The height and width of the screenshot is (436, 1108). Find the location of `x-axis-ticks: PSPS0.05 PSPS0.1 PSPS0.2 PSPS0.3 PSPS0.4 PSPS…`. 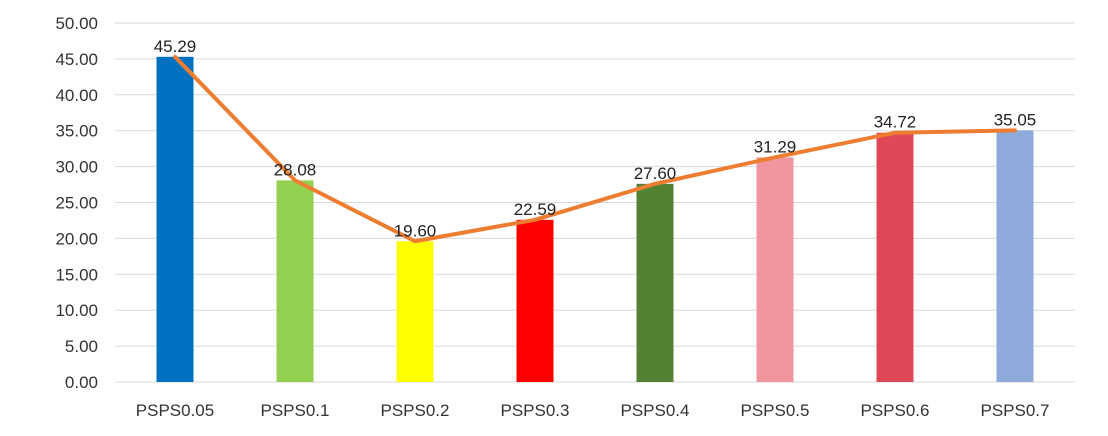

x-axis-ticks: PSPS0.05 PSPS0.1 PSPS0.2 PSPS0.3 PSPS0.4 PSPS… is located at coordinates (593, 410).